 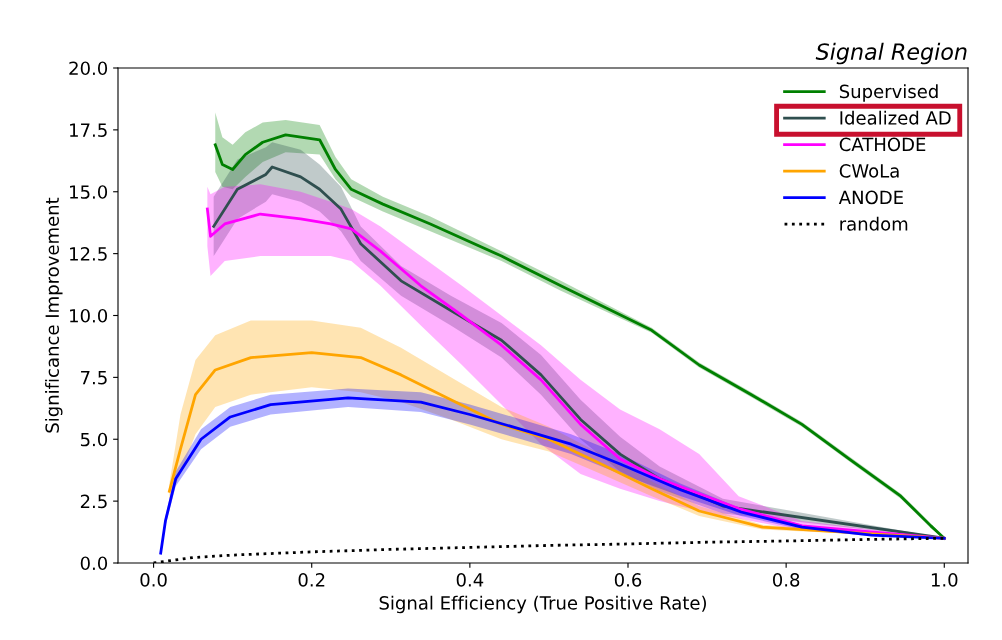 I want to click on x-tick-label: 0.0, so click(x=153, y=580).